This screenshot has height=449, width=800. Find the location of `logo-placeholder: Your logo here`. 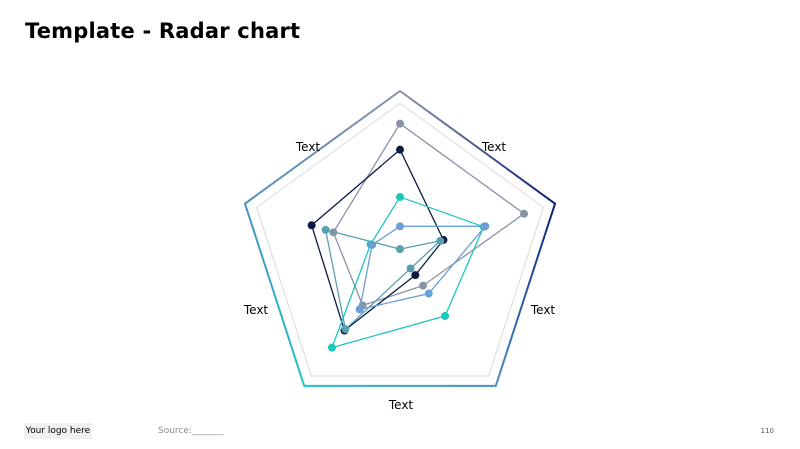

logo-placeholder: Your logo here is located at coordinates (58, 431).